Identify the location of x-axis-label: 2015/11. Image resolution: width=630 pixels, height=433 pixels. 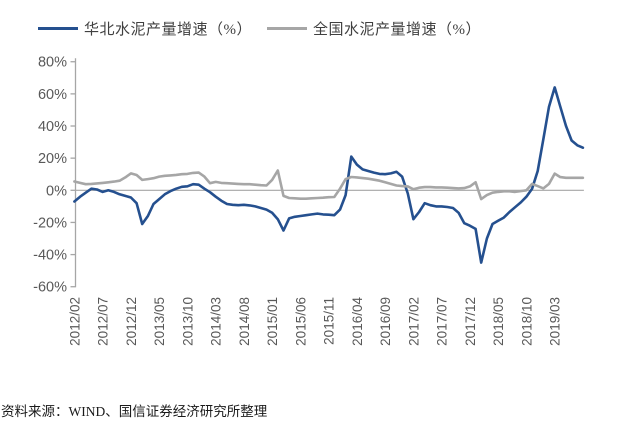
(329, 321).